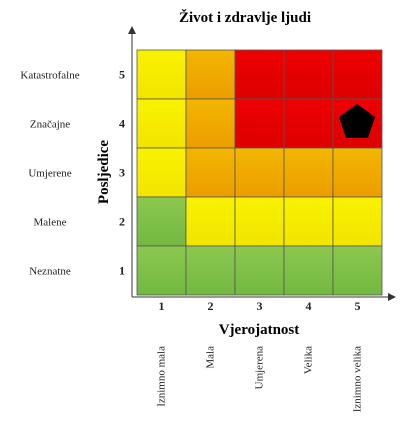  What do you see at coordinates (245, 17) in the screenshot?
I see `title: Život i zdravlje ljudi` at bounding box center [245, 17].